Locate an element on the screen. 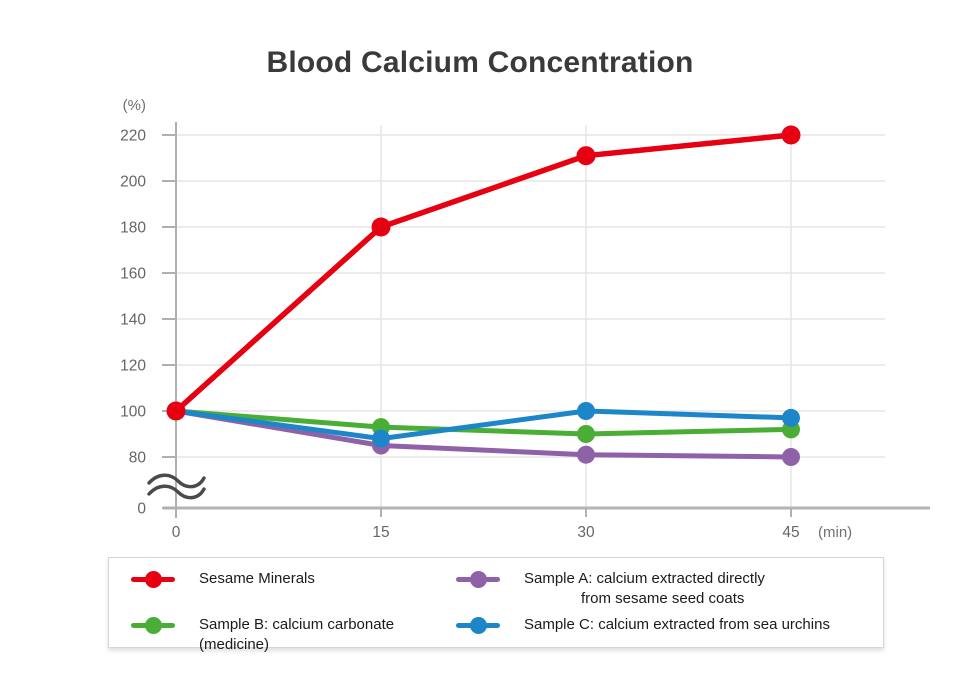 The height and width of the screenshot is (680, 960). legend-label-sesame-minerals: Sesame Minerals is located at coordinates (257, 579).